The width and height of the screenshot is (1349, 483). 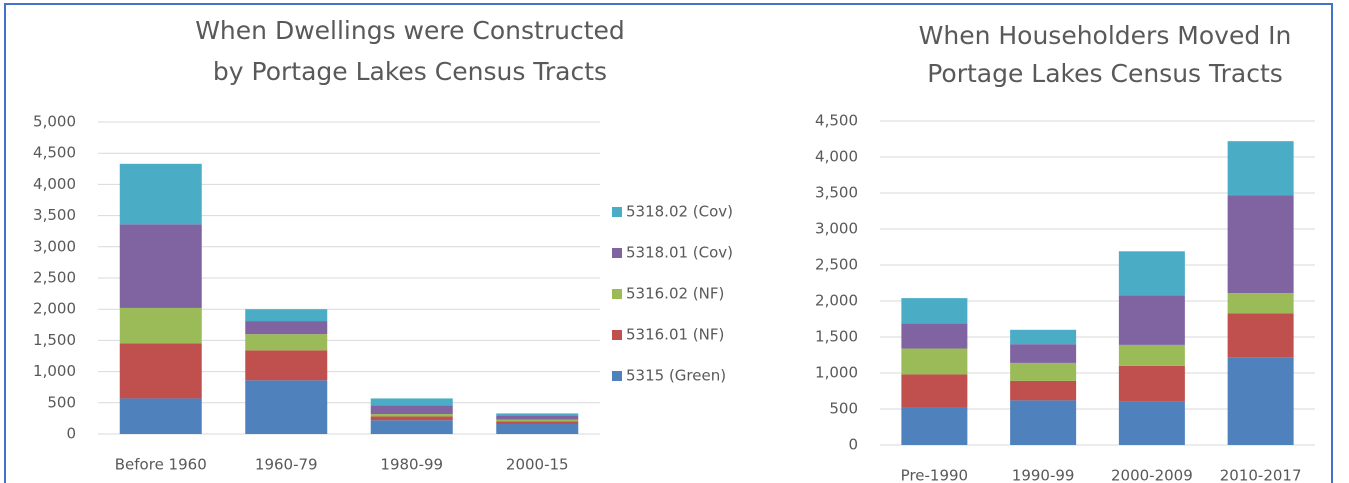 I want to click on legend-label: 5316.01 (NF), so click(x=675, y=335).